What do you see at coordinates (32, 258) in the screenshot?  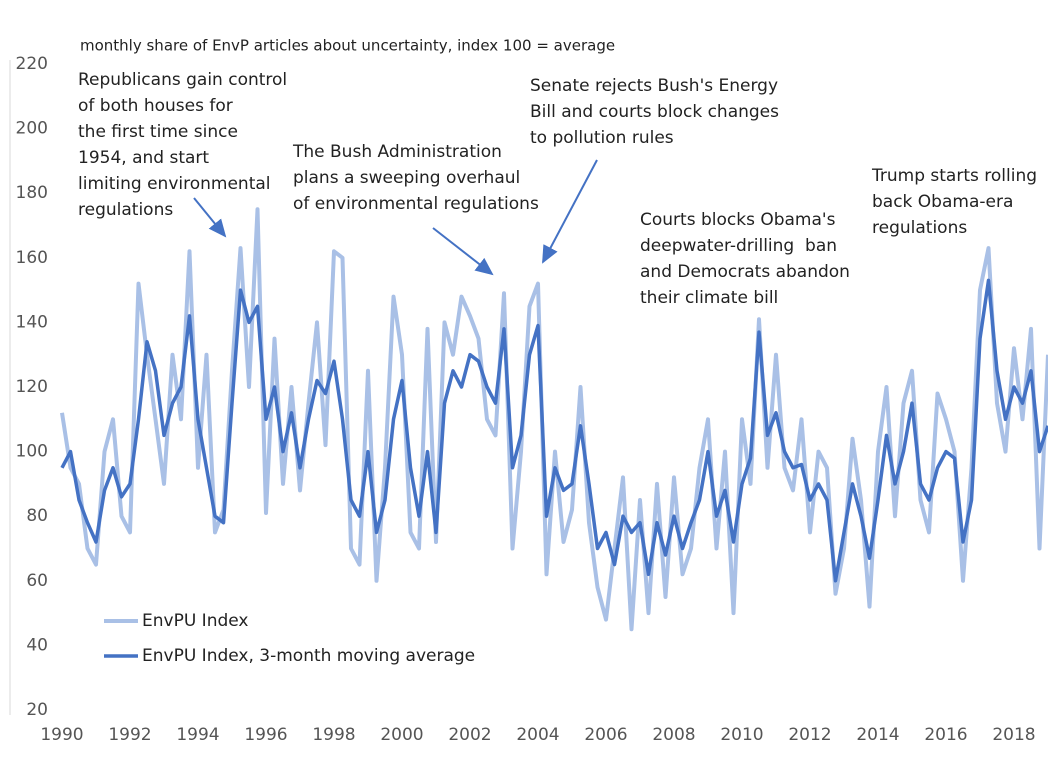 I see `y-tick-label: 160` at bounding box center [32, 258].